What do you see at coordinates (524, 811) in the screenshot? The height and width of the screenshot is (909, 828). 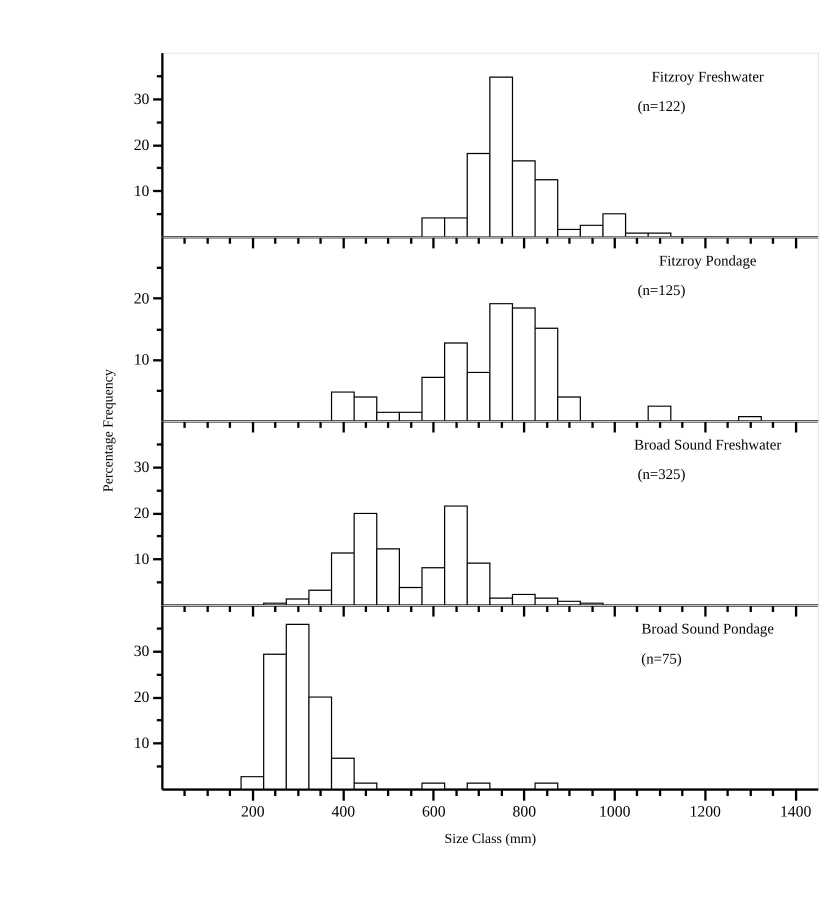 I see `x-tick-label: 800` at bounding box center [524, 811].